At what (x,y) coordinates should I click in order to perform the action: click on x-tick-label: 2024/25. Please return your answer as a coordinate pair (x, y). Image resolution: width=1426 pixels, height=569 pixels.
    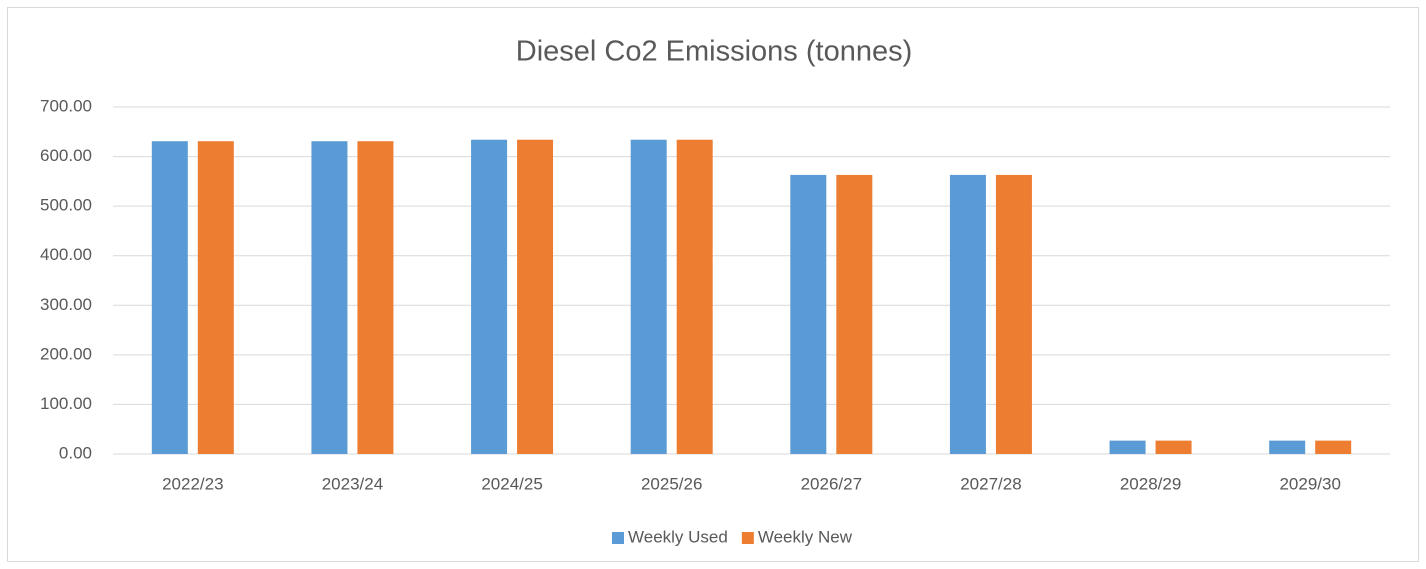
    Looking at the image, I should click on (511, 483).